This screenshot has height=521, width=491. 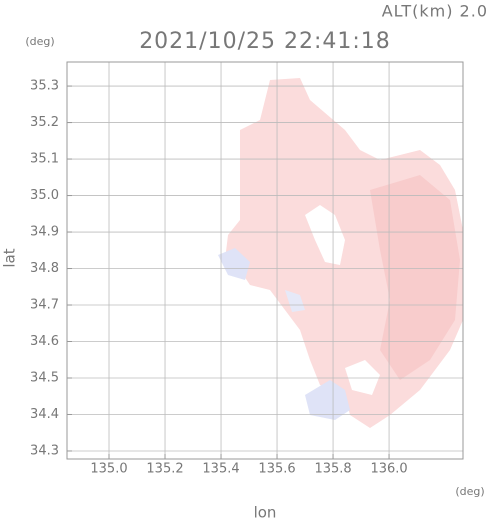 What do you see at coordinates (220, 469) in the screenshot?
I see `x-tick-label: 135.4` at bounding box center [220, 469].